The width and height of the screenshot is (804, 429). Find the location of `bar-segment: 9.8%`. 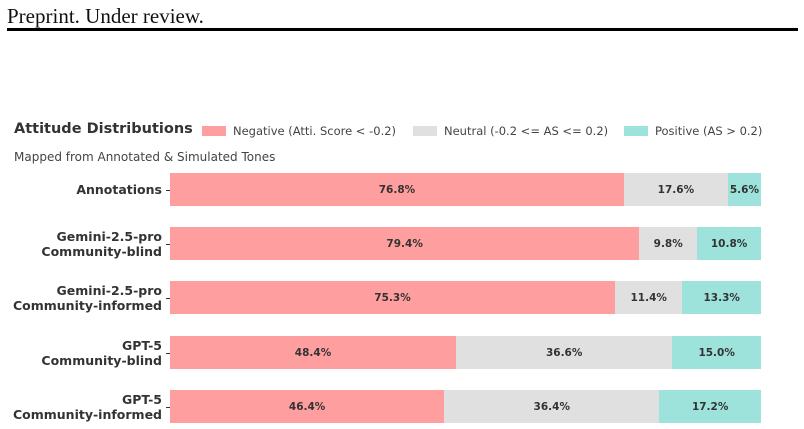

bar-segment: 9.8% is located at coordinates (668, 243).